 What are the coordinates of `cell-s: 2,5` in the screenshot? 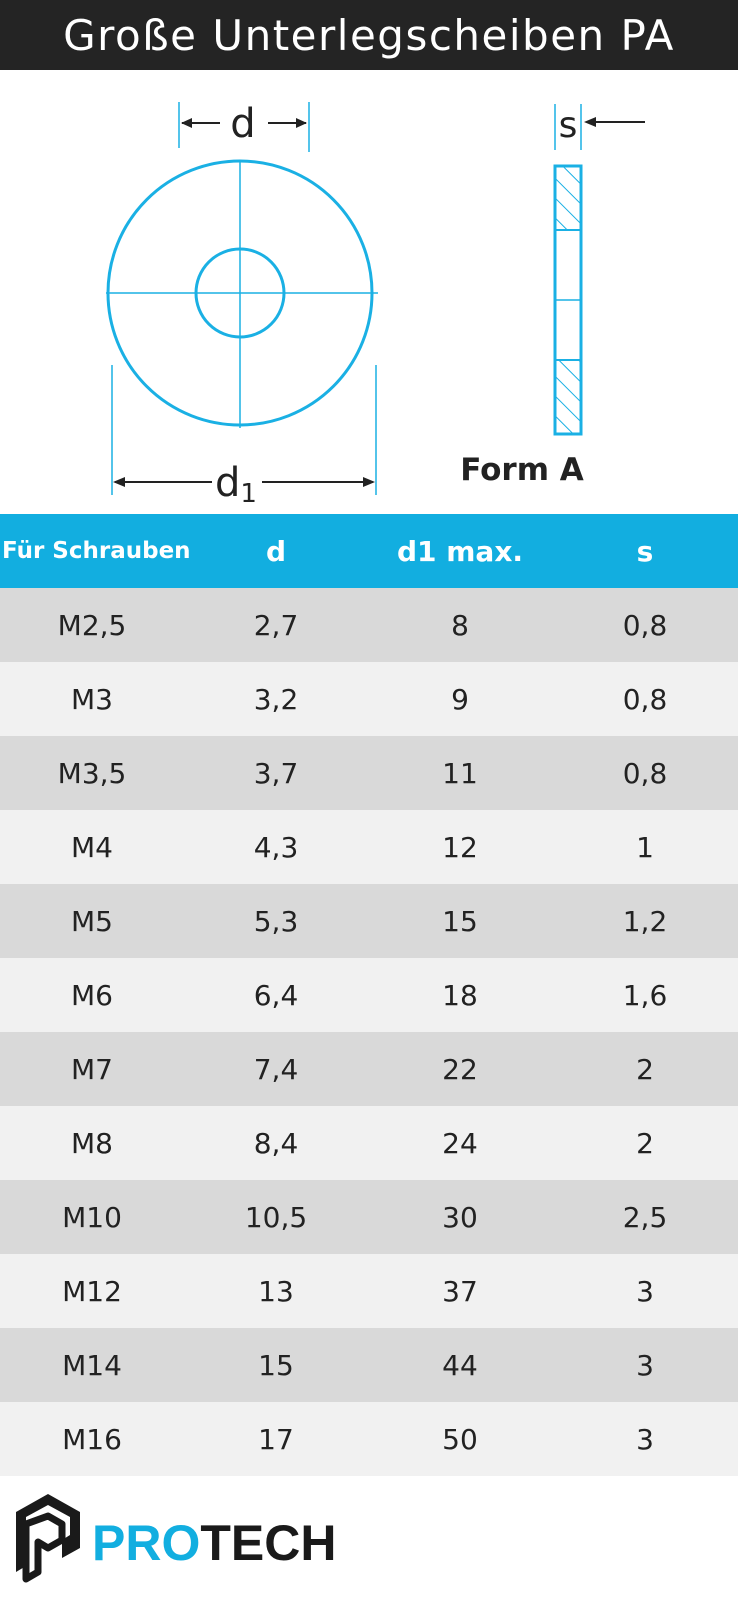 It's located at (645, 1217).